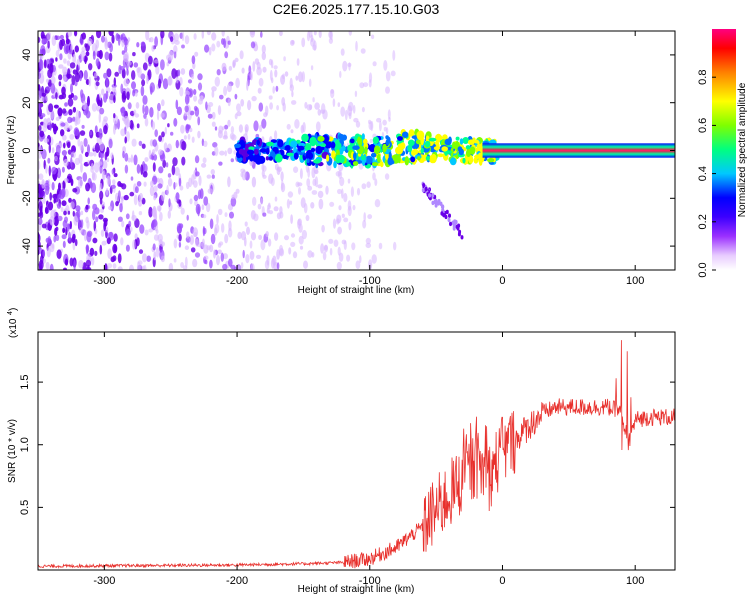 This screenshot has height=600, width=750. Describe the element at coordinates (635, 281) in the screenshot. I see `x-tick-label: 100` at that location.